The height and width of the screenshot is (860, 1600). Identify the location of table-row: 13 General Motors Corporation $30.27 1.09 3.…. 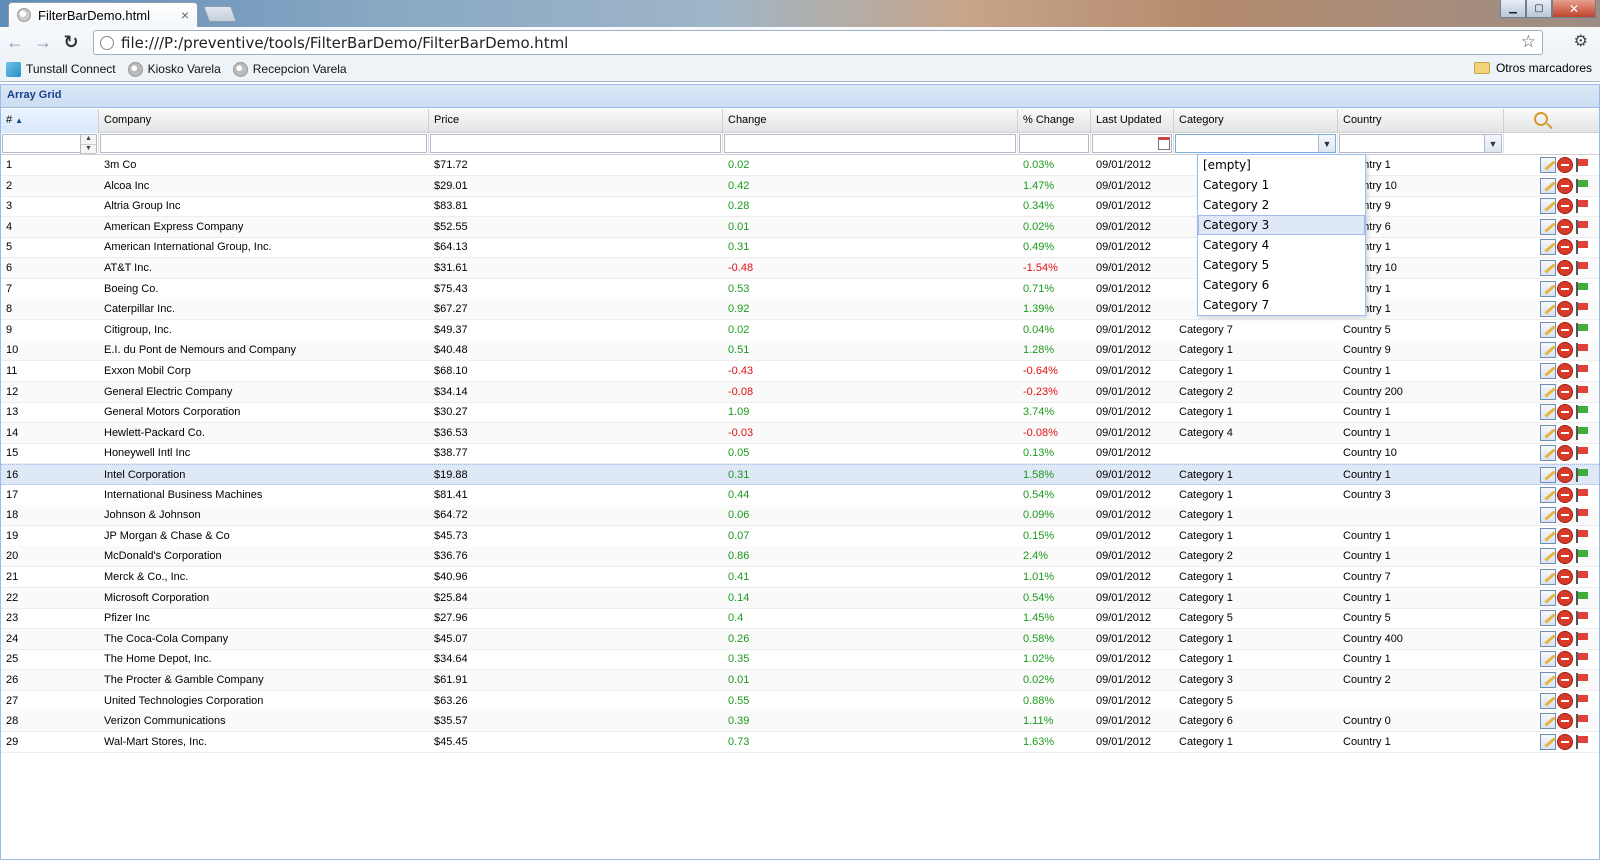
(800, 413).